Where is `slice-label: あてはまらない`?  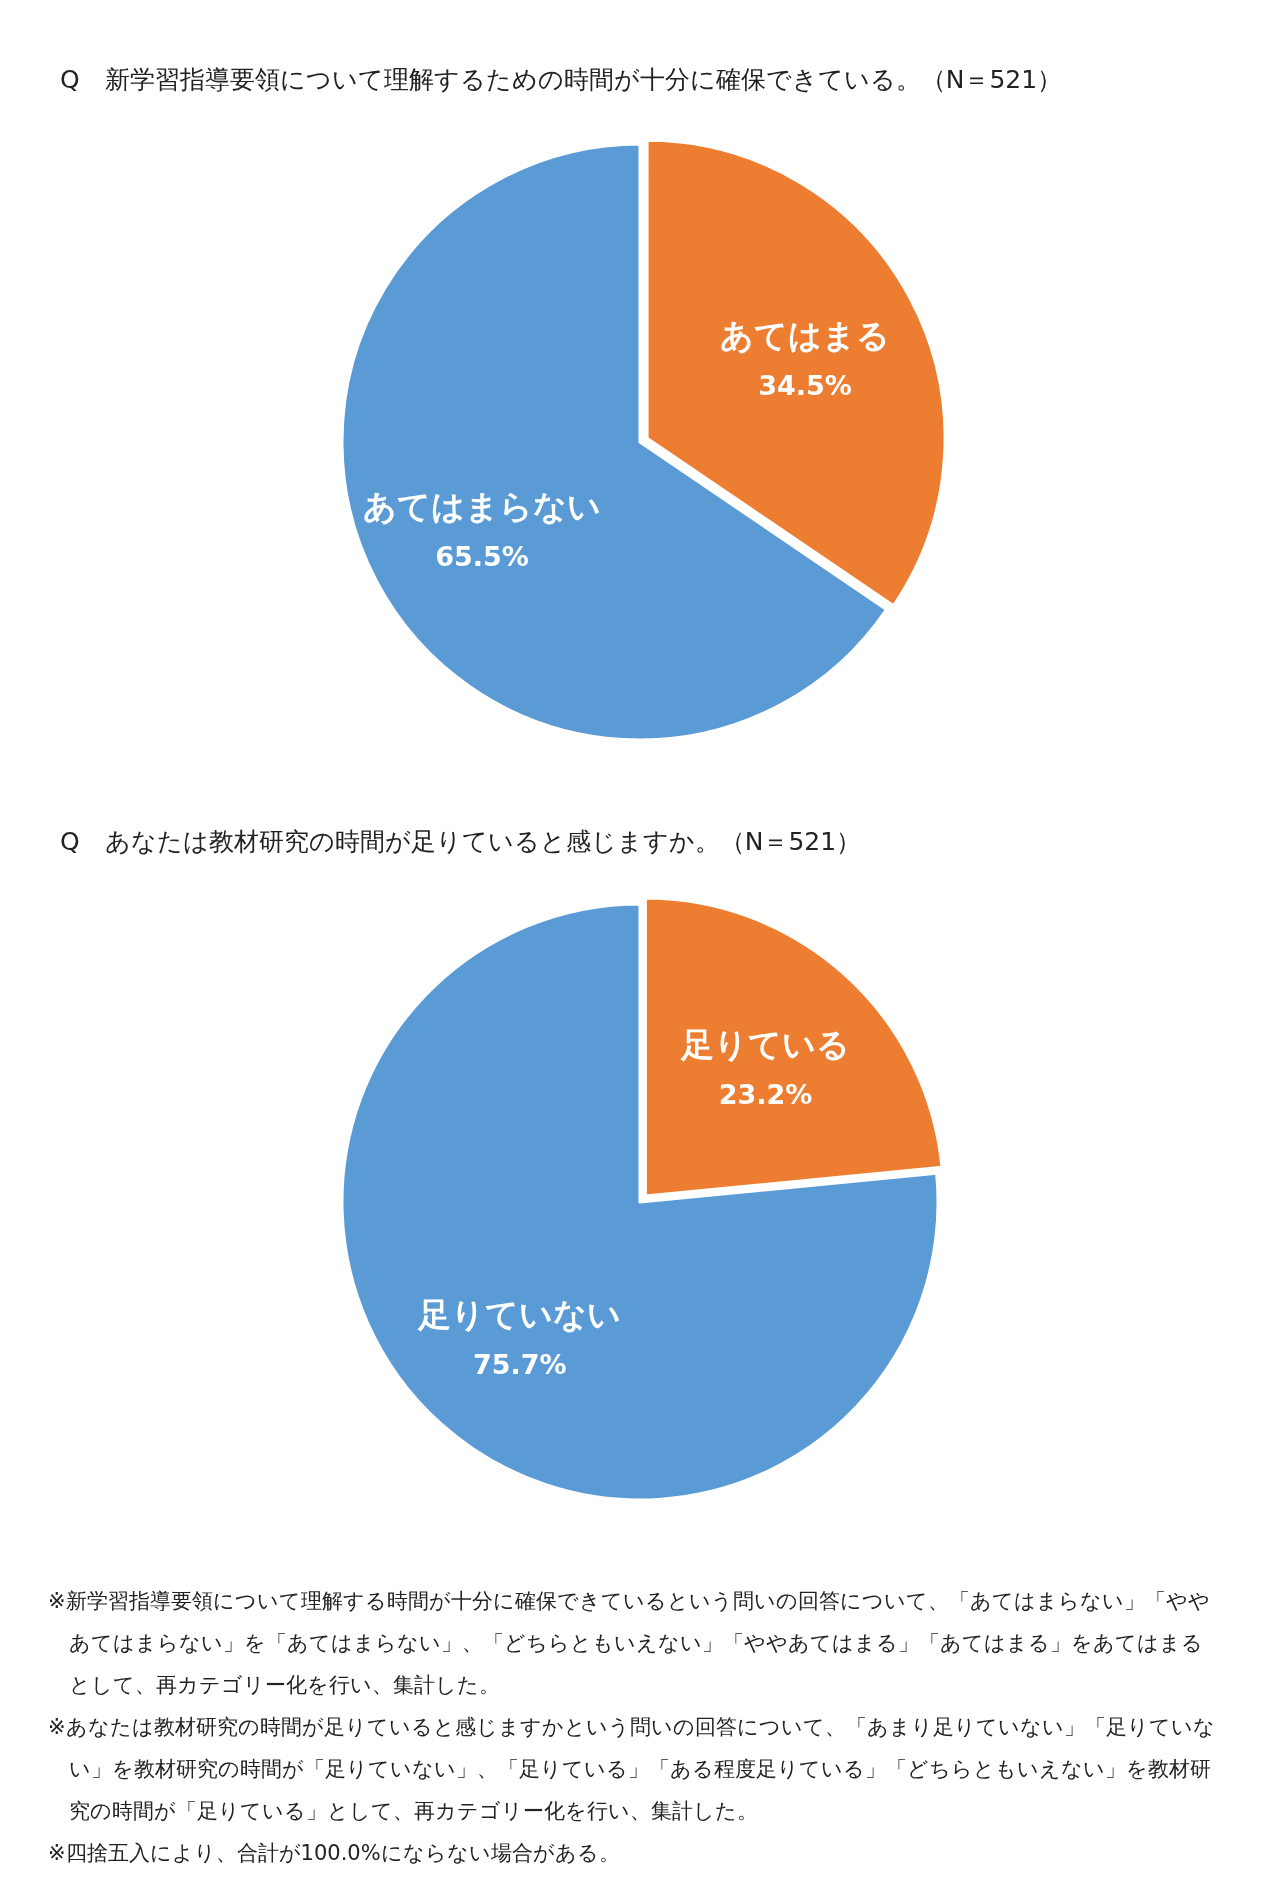 slice-label: あてはまらない is located at coordinates (481, 506).